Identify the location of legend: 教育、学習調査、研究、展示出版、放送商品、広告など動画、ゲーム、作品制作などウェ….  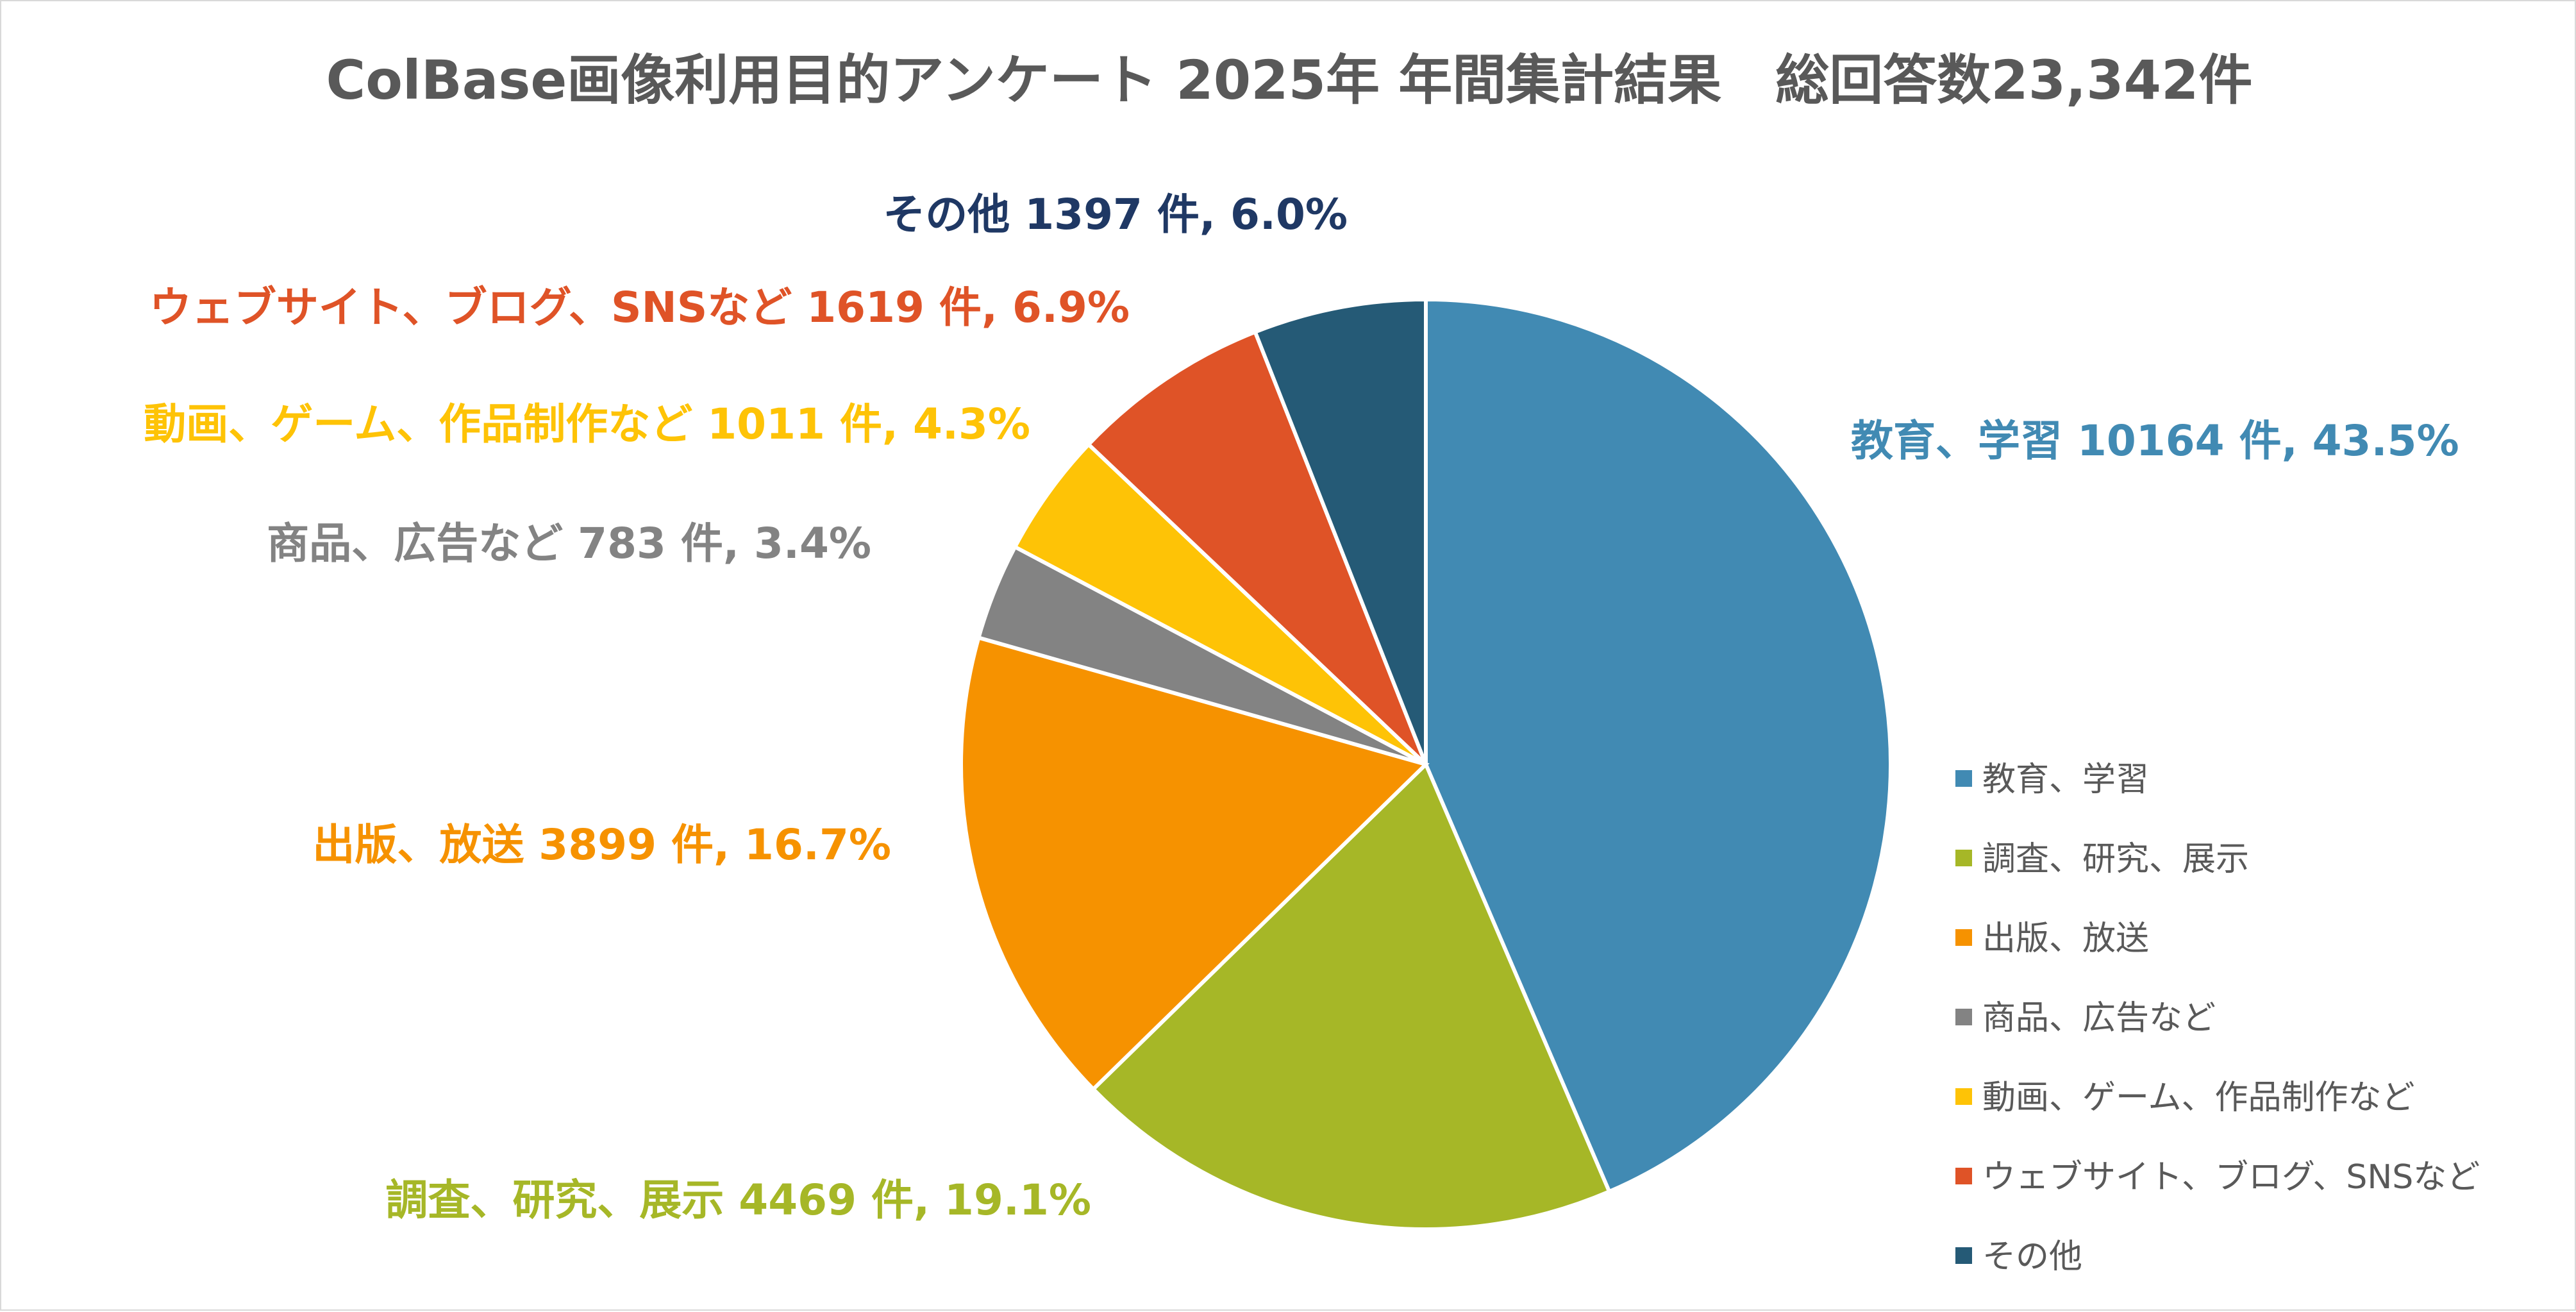
(2217, 1018).